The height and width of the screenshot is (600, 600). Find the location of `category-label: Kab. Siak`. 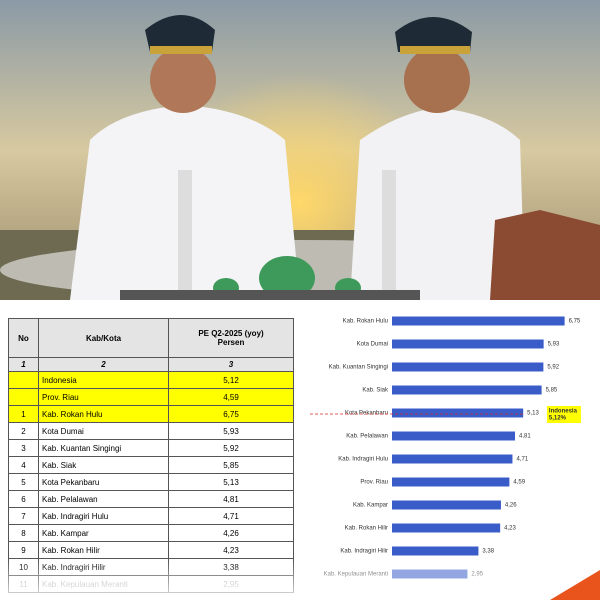

category-label: Kab. Siak is located at coordinates (375, 391).